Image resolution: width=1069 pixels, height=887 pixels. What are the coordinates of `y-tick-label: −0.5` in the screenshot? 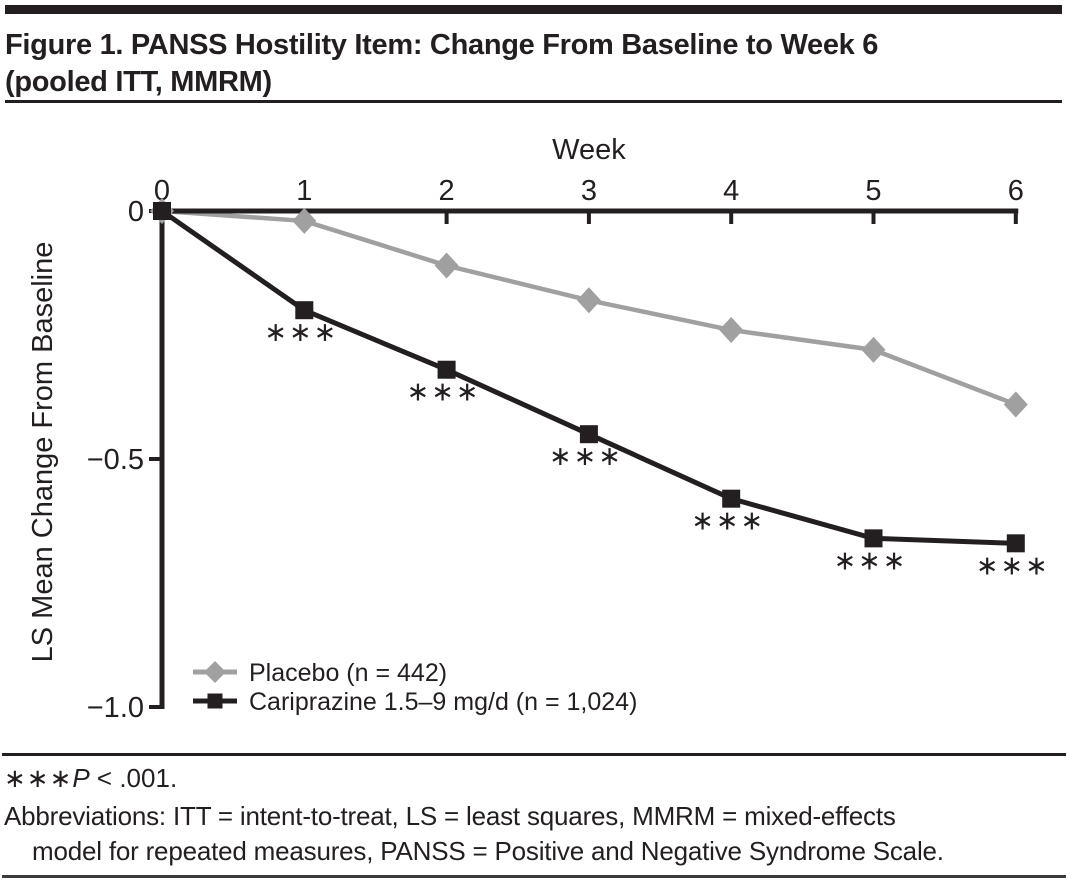 It's located at (115, 460).